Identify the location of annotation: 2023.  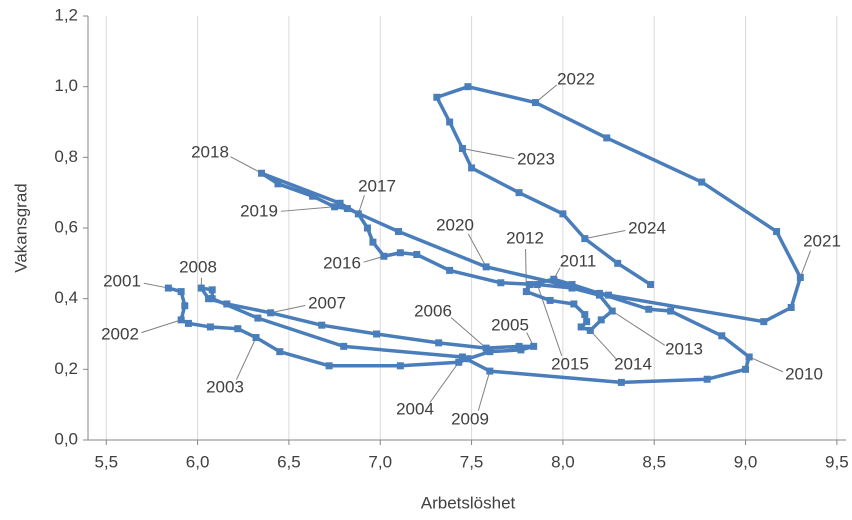
(536, 158).